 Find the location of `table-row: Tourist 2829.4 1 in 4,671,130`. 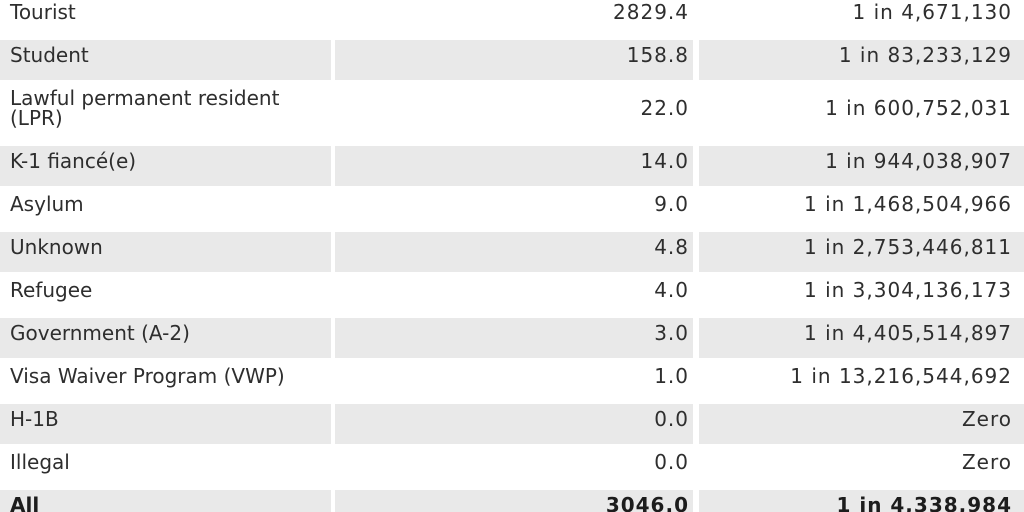

table-row: Tourist 2829.4 1 in 4,671,130 is located at coordinates (512, 18).